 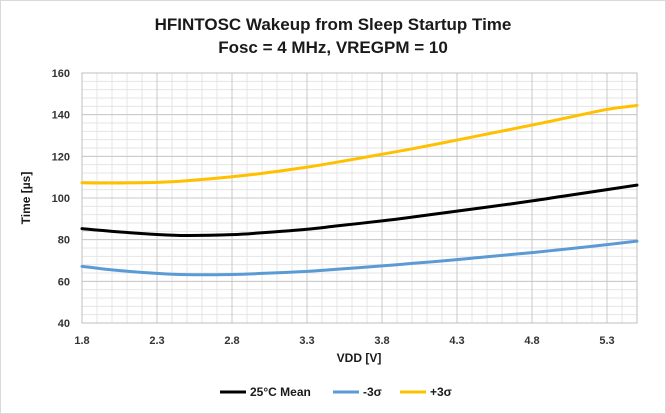 I want to click on legend: 25°C Mean -3σ +3σ, so click(x=336, y=392).